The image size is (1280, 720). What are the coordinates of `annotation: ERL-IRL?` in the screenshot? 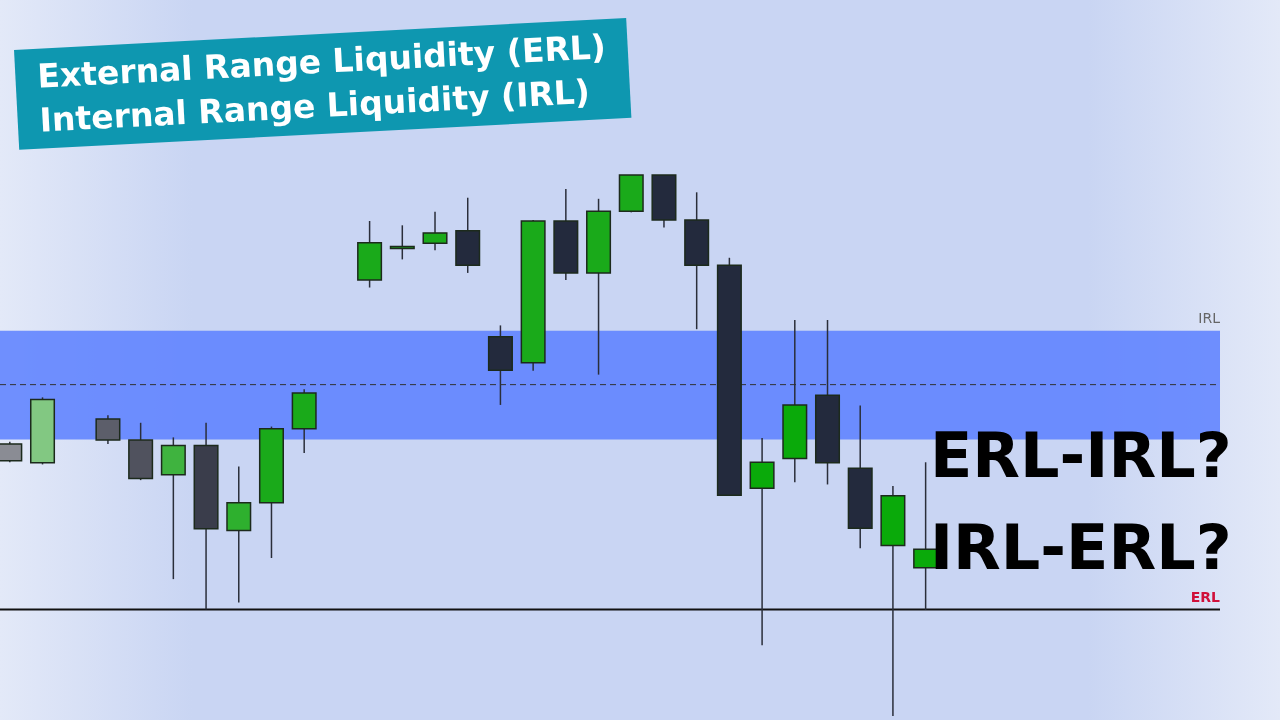 It's located at (1081, 456).